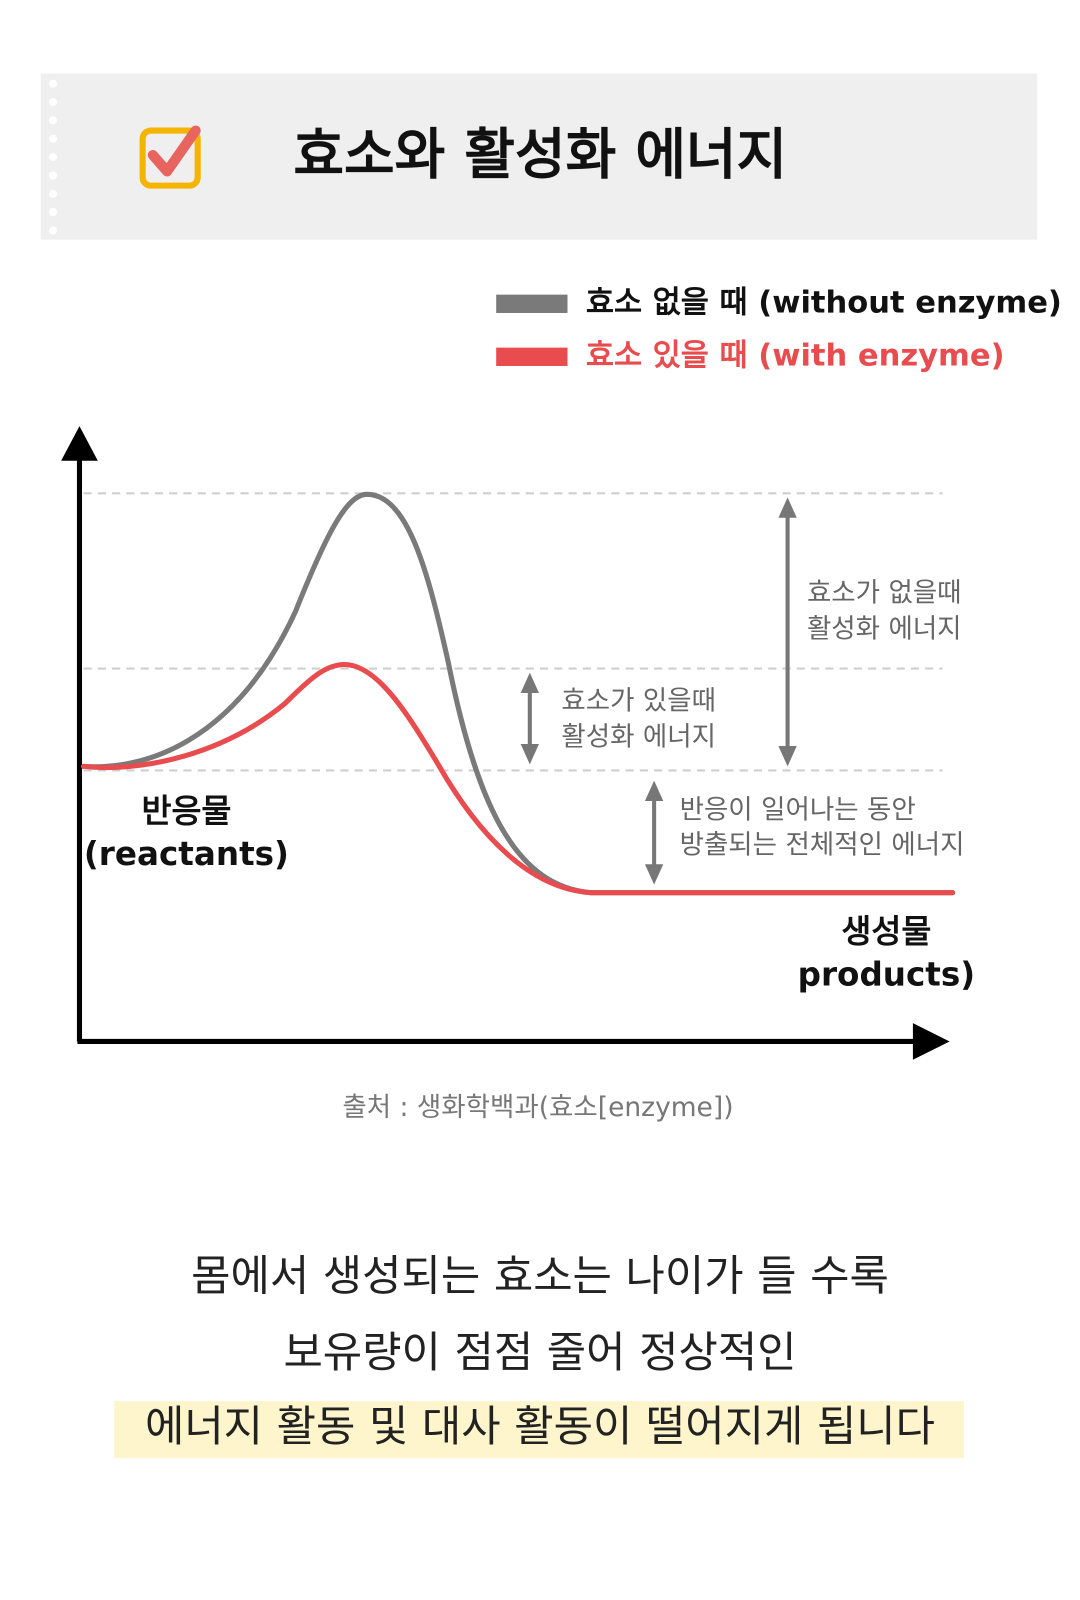 The height and width of the screenshot is (1600, 1080). I want to click on products-label: 생성물, so click(886, 931).